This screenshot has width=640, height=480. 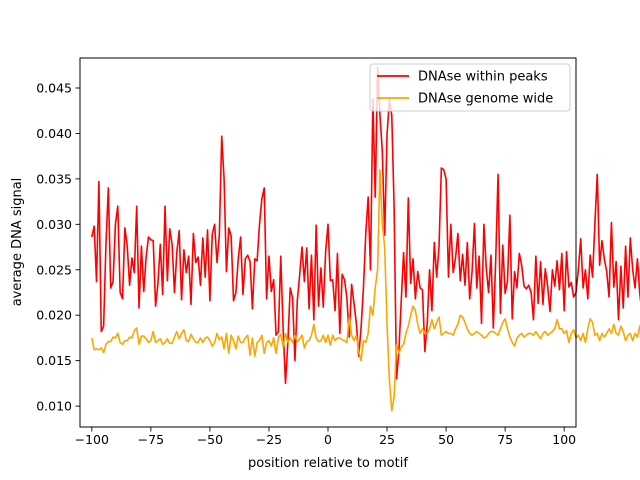 I want to click on x-tick-label: 25, so click(x=387, y=439).